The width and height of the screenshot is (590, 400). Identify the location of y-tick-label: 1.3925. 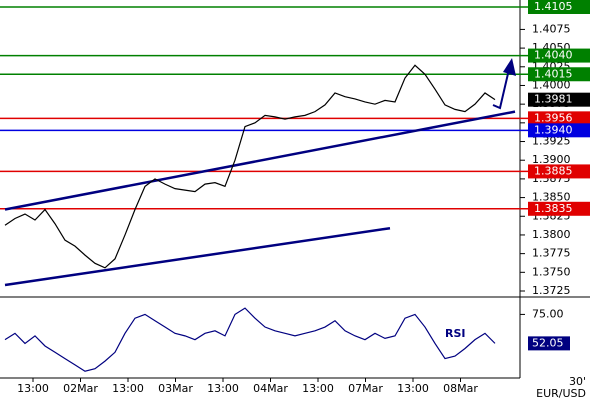
(551, 141).